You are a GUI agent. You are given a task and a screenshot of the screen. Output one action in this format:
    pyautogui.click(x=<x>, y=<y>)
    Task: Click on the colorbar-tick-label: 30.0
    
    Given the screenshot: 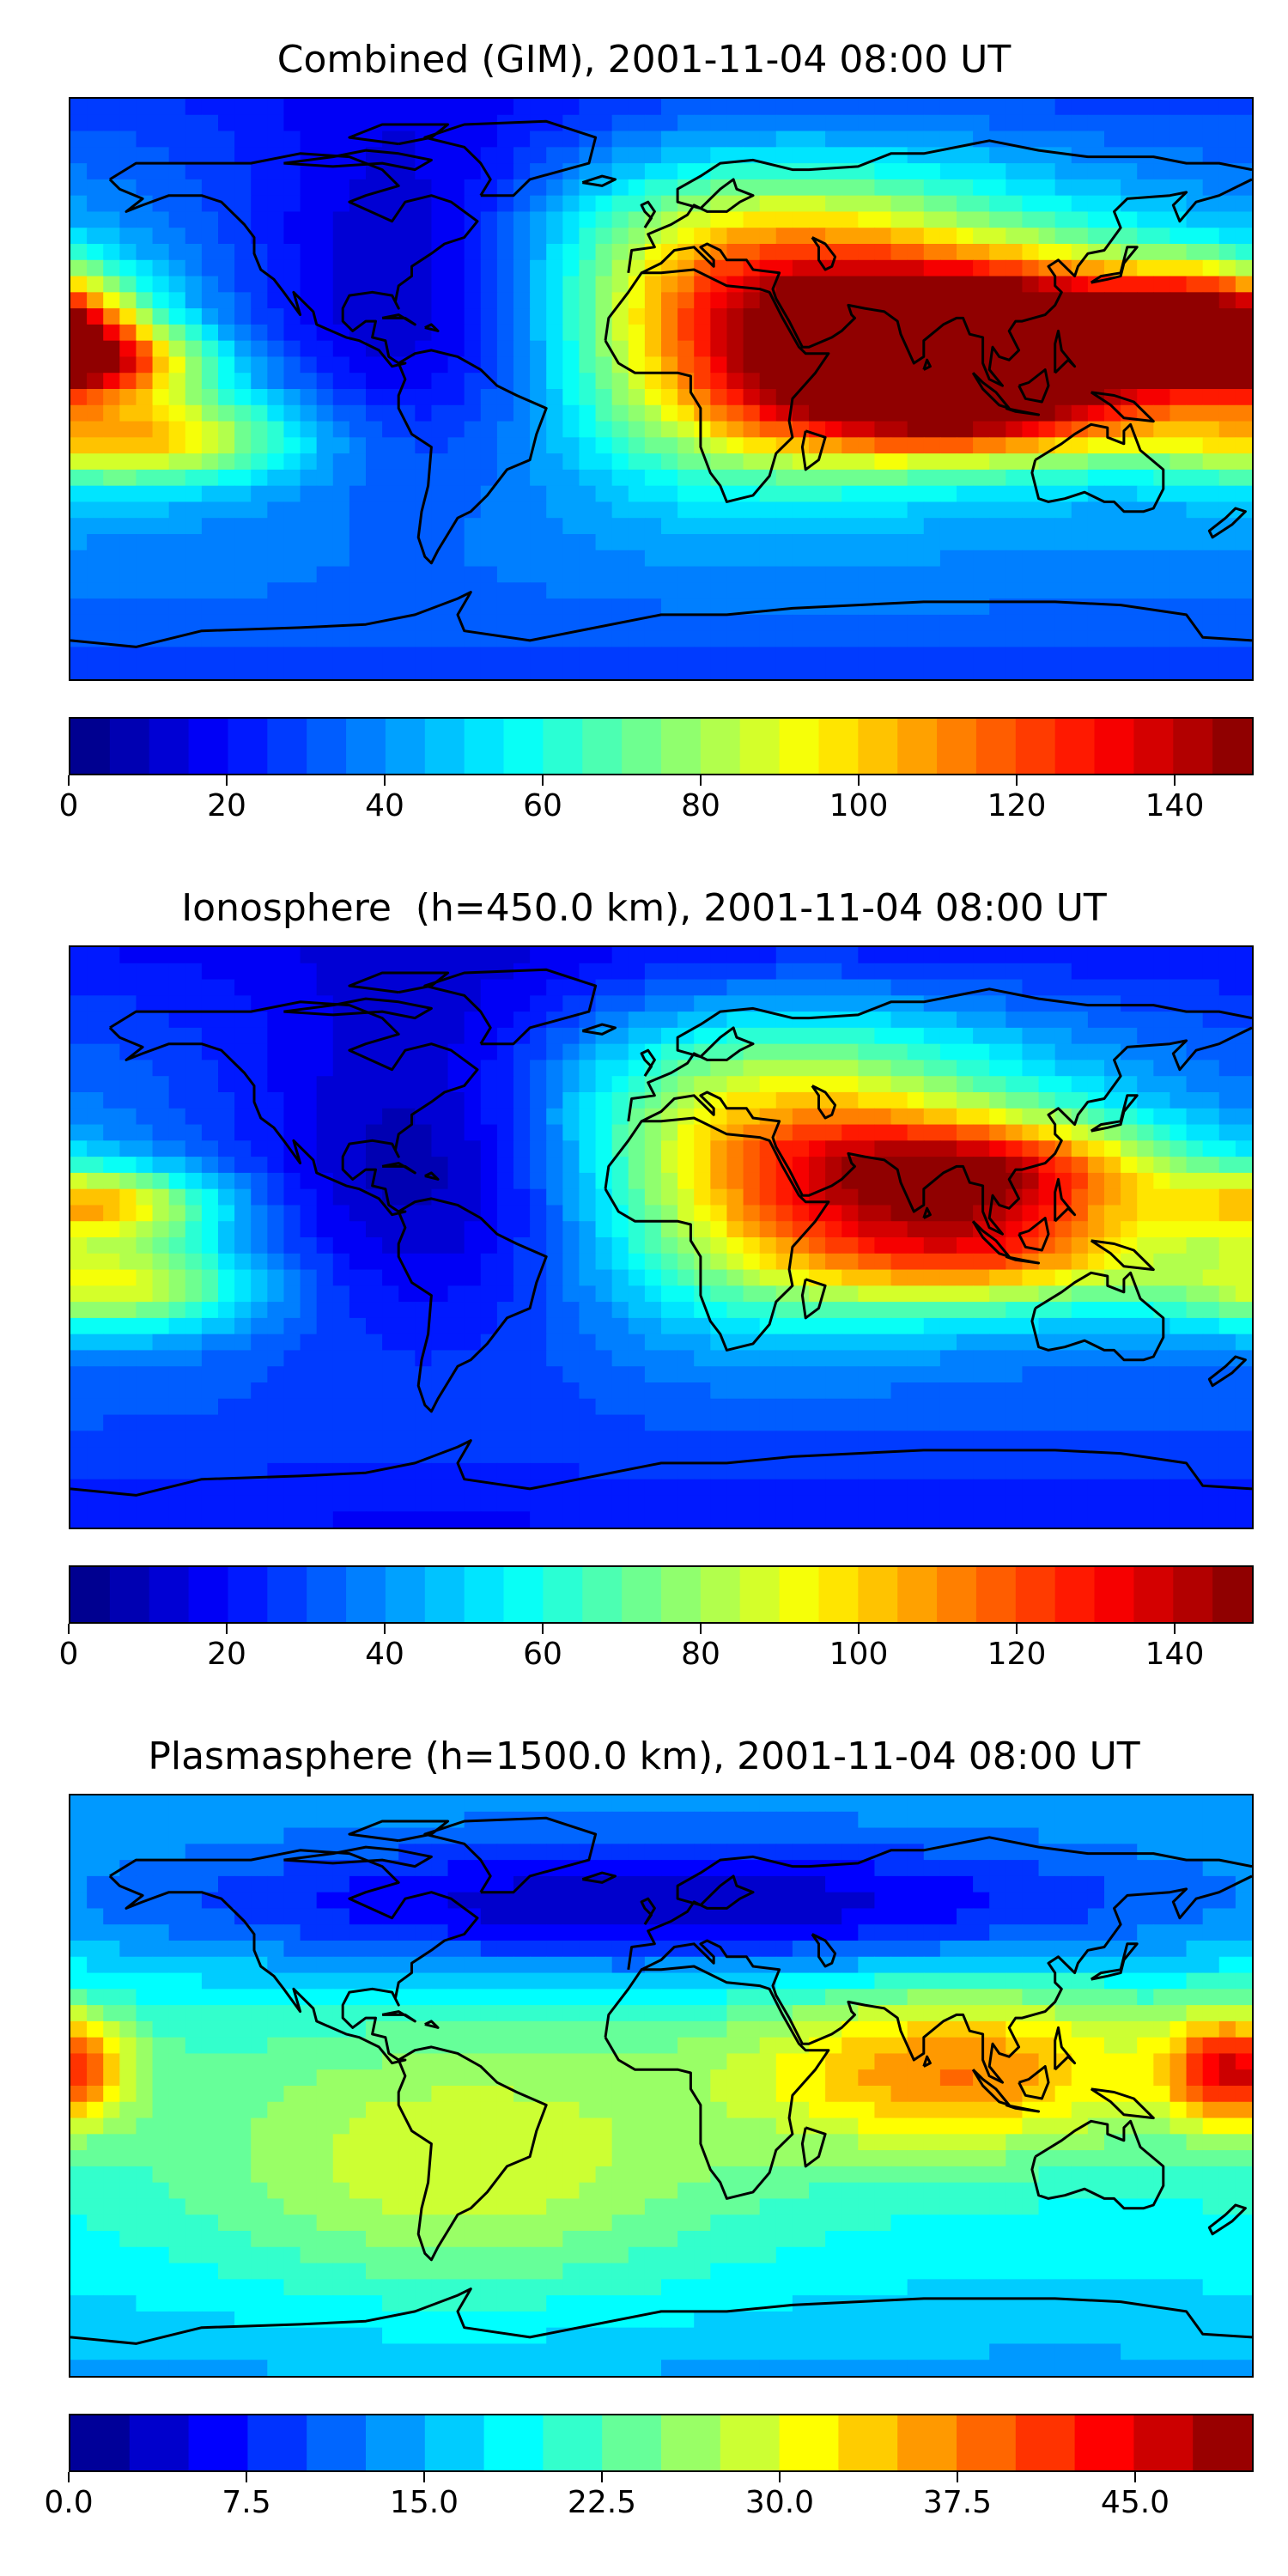 What is the action you would take?
    pyautogui.click(x=779, y=2502)
    